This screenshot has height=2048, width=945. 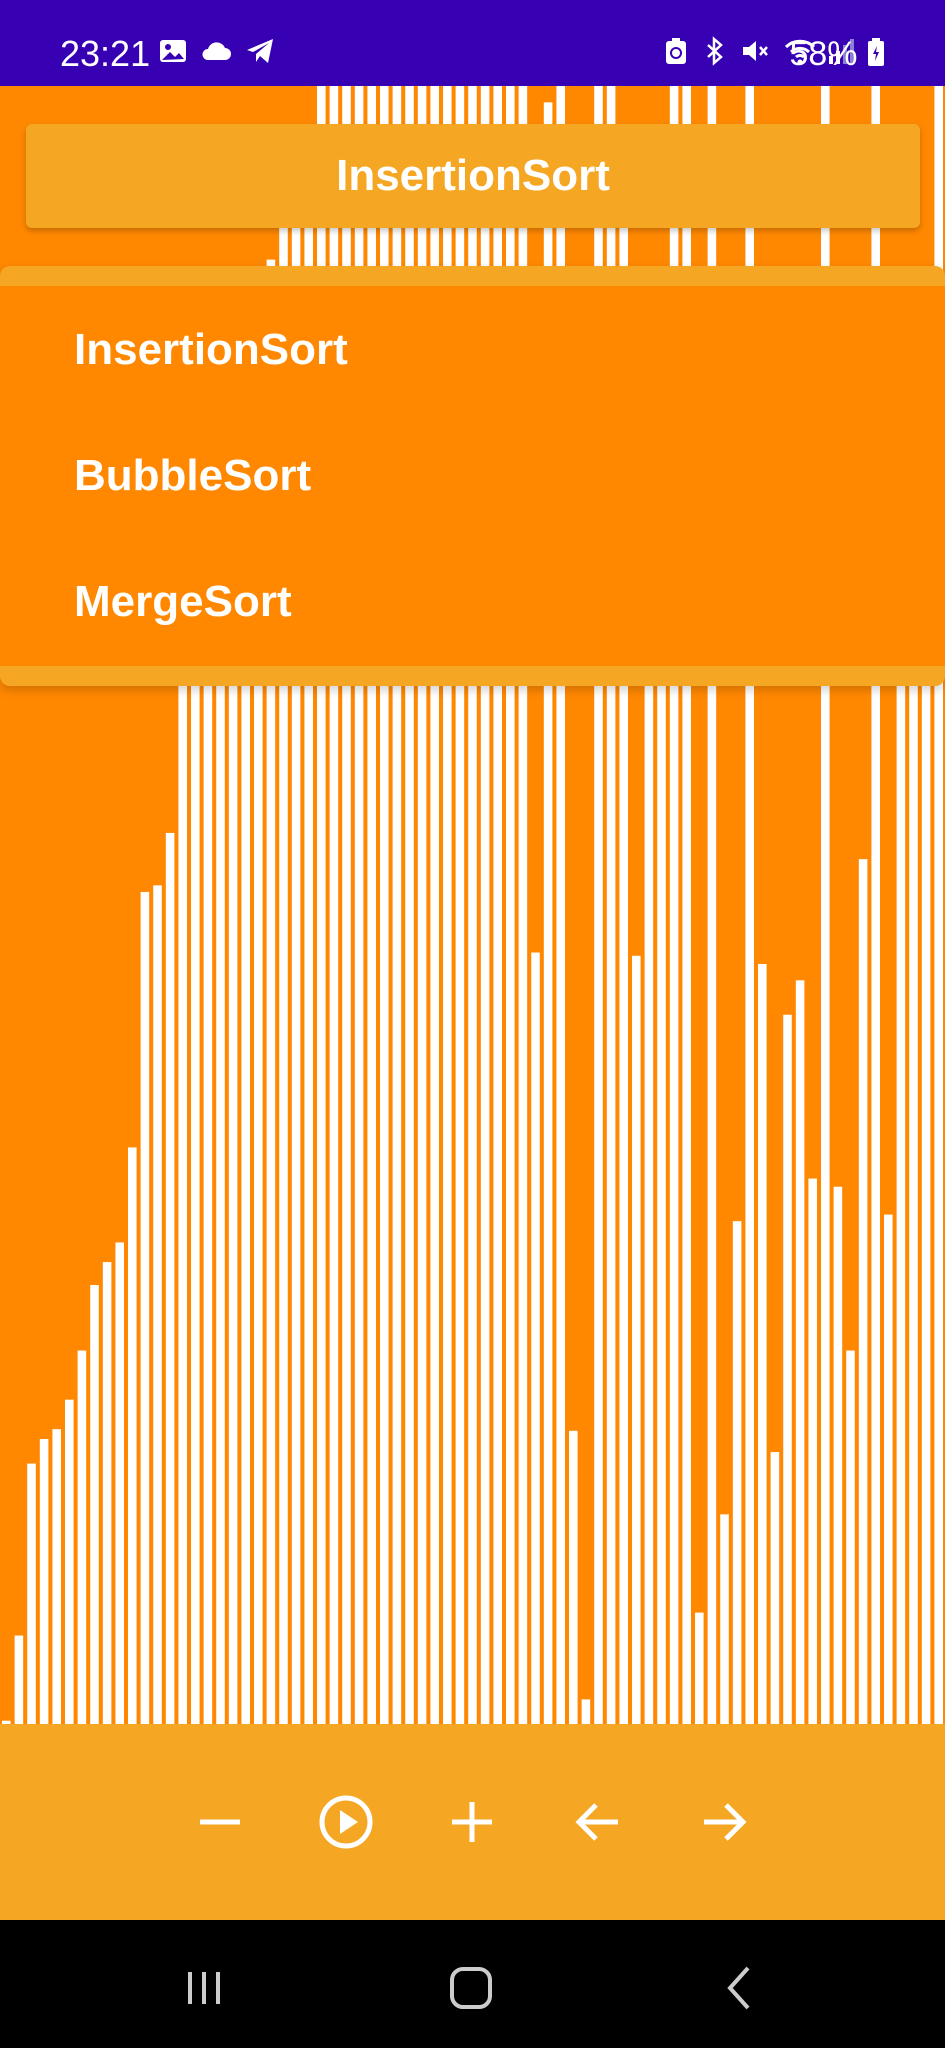 I want to click on increase-speed-button, so click(x=472, y=1822).